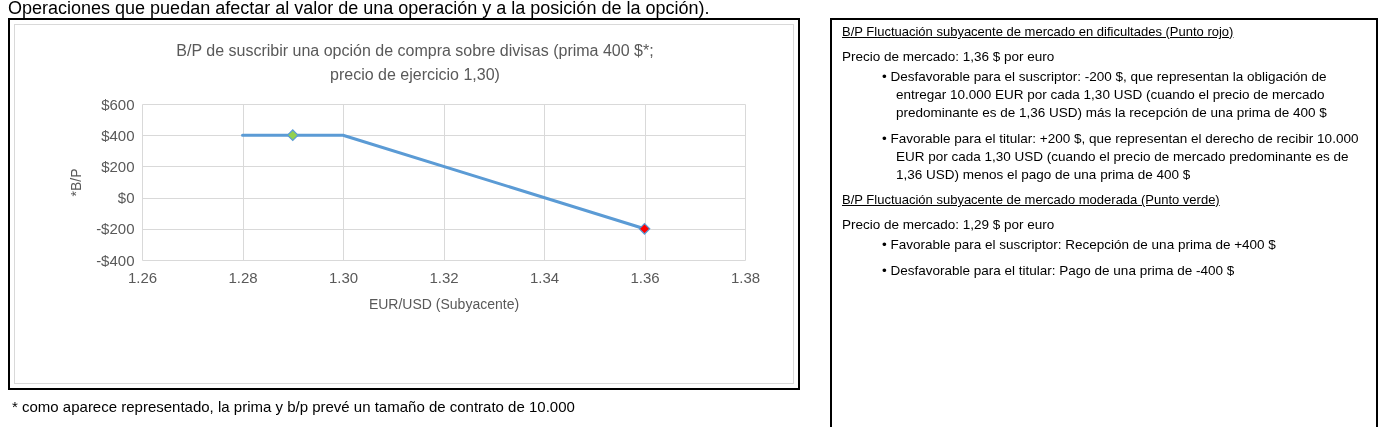  I want to click on y-tick-label: -$200, so click(115, 229).